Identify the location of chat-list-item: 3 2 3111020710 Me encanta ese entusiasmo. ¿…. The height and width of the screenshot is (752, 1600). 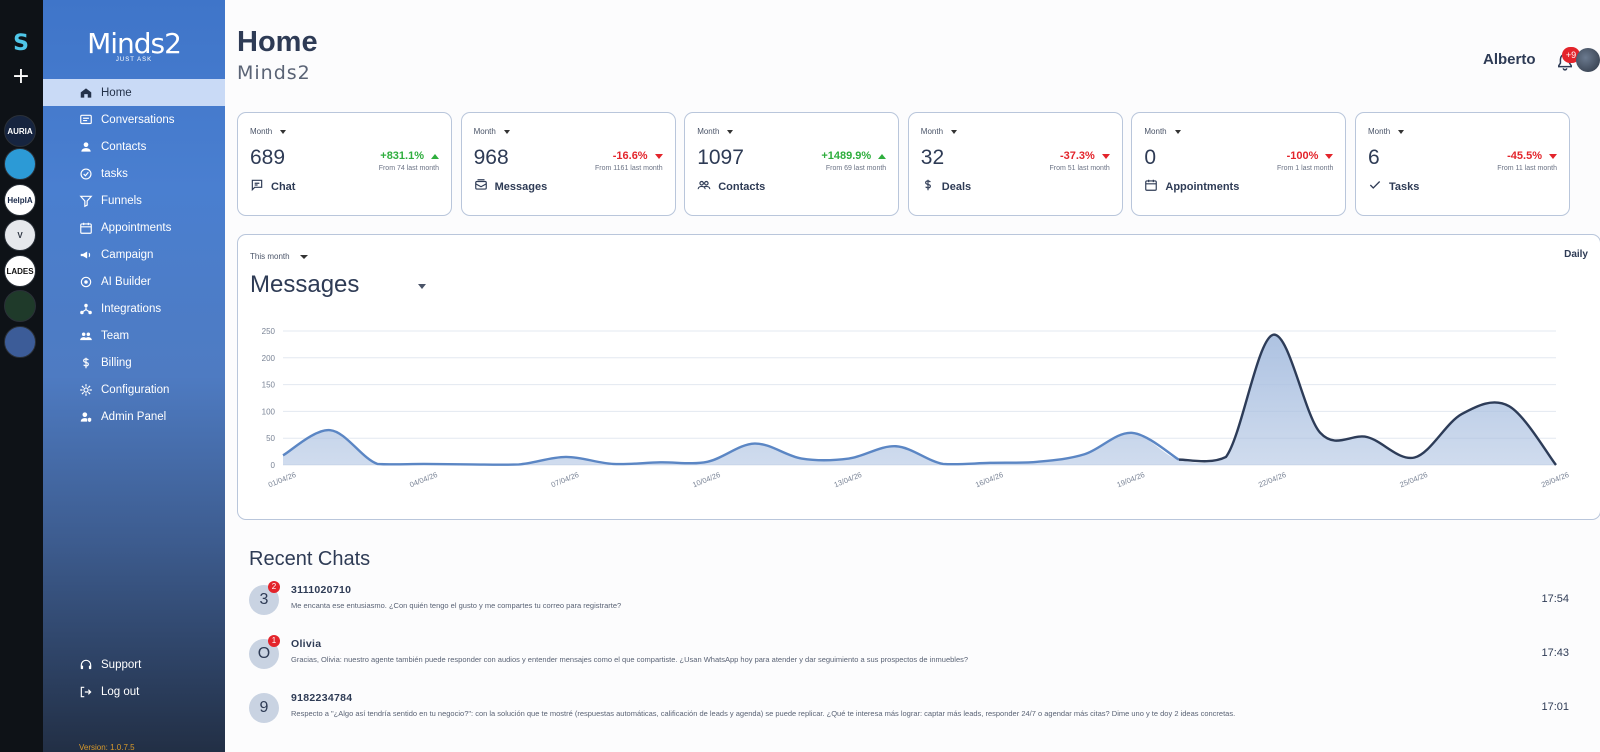
(909, 604).